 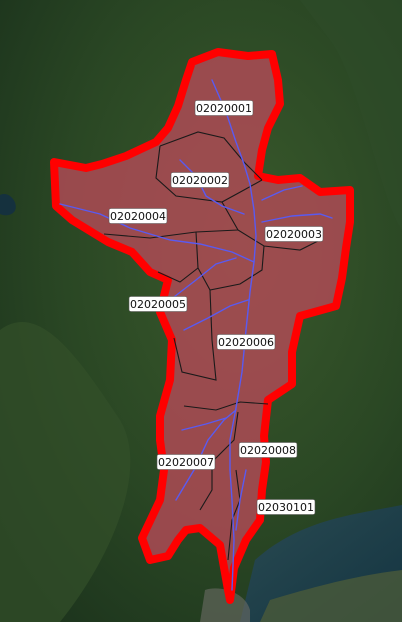 I want to click on huc-label-text: 02020005, so click(x=158, y=304).